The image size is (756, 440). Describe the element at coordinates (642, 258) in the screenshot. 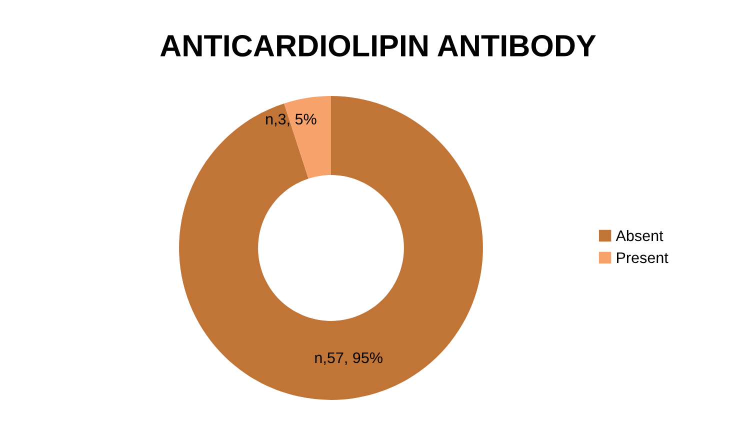

I see `legend-label: Present` at that location.